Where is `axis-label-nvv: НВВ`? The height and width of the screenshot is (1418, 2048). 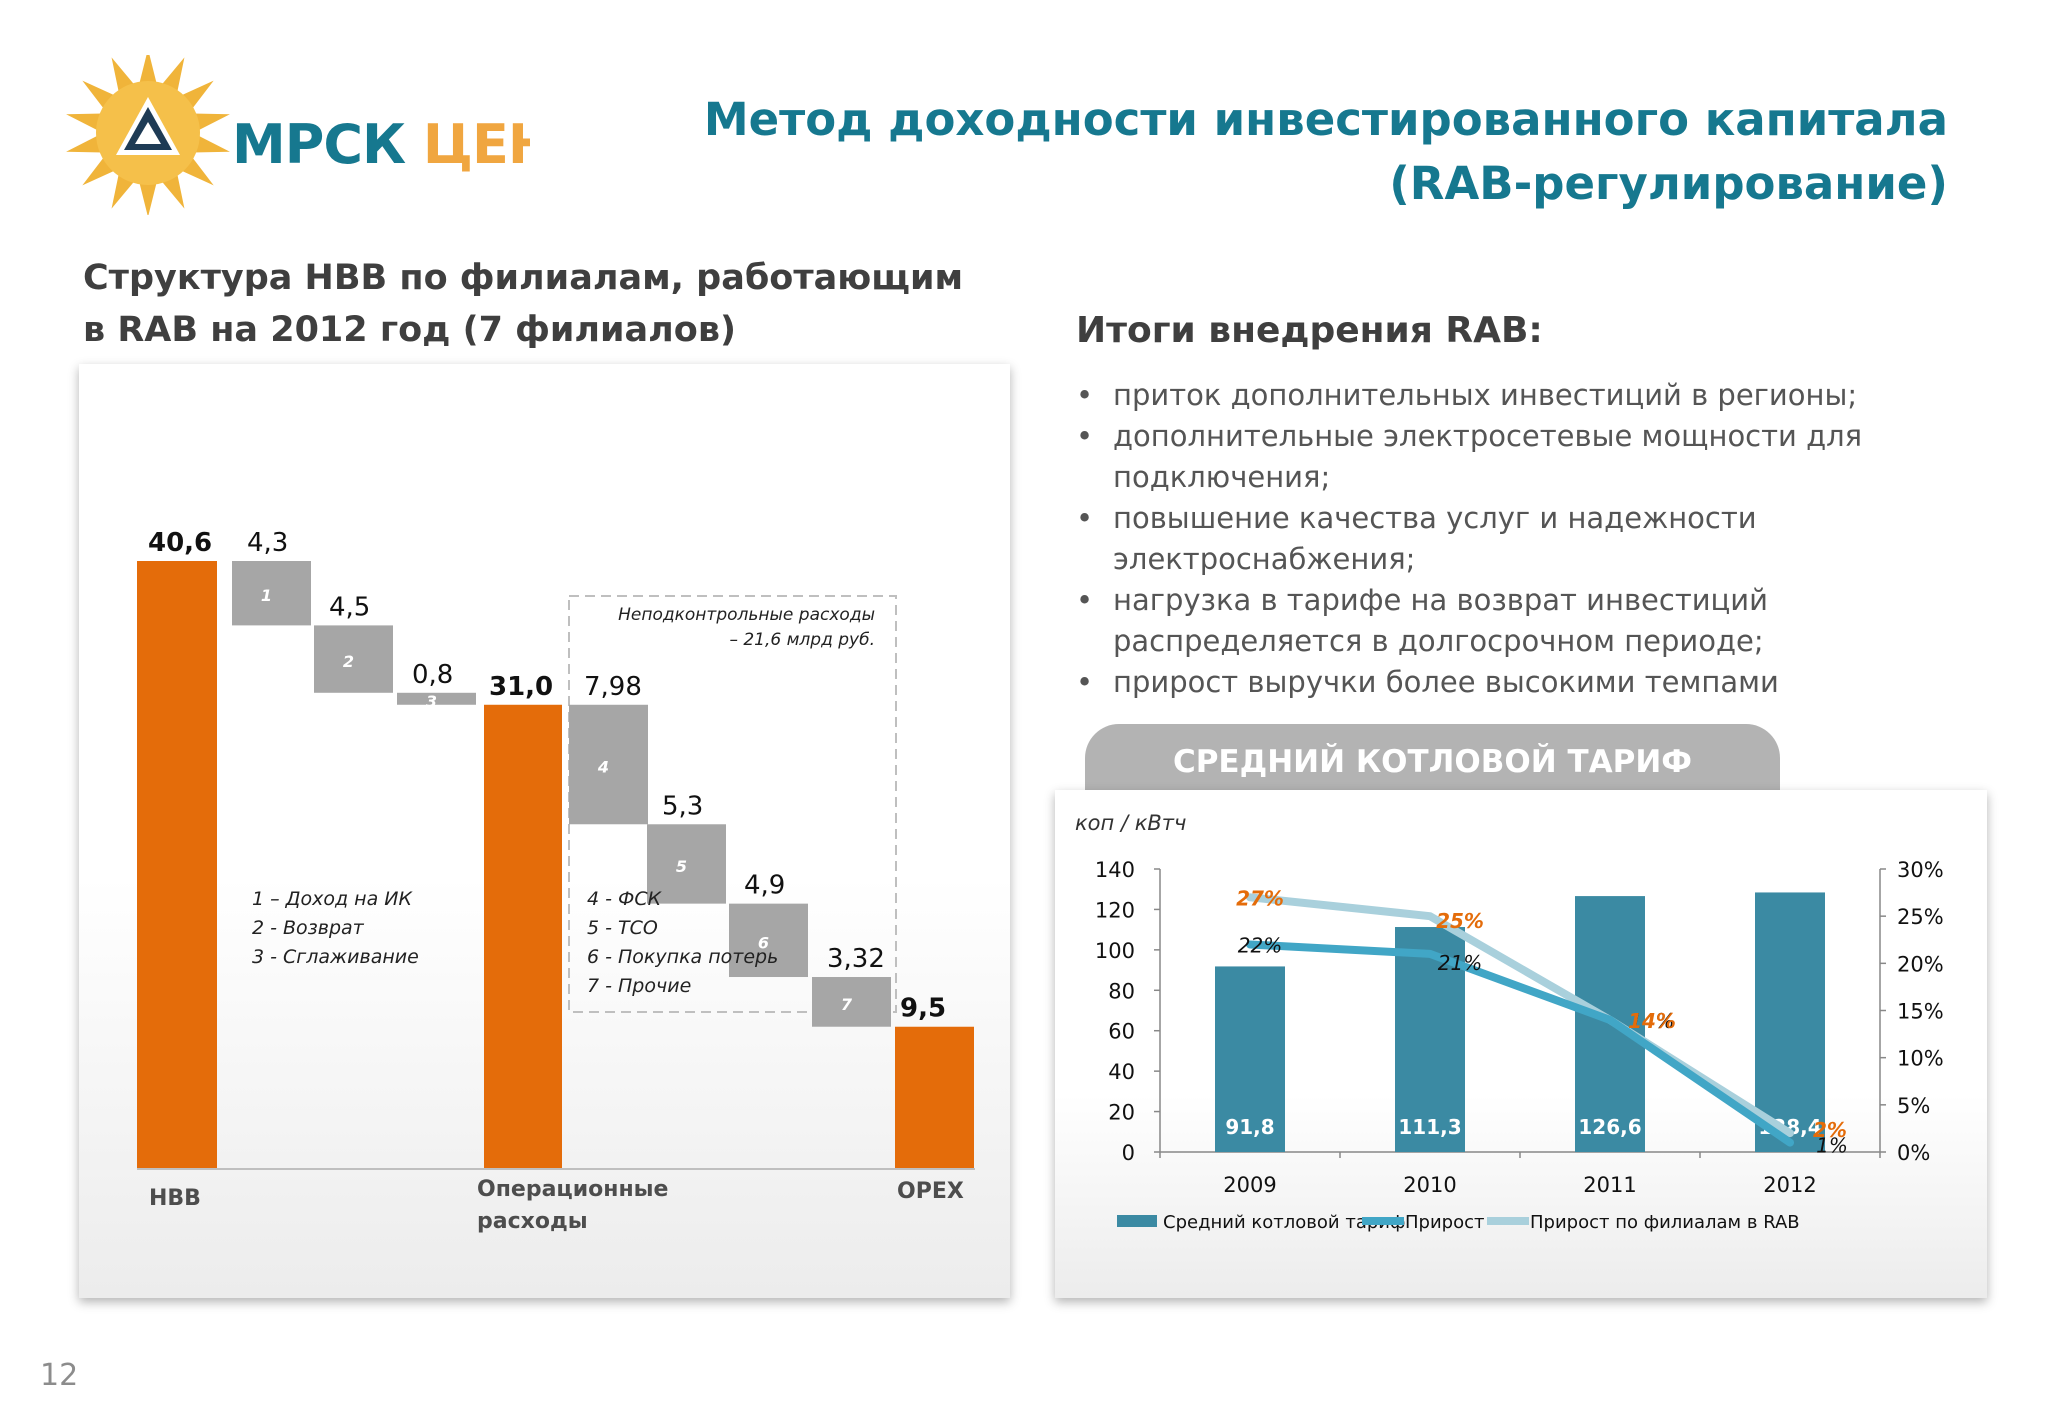
axis-label-nvv: НВВ is located at coordinates (175, 1198).